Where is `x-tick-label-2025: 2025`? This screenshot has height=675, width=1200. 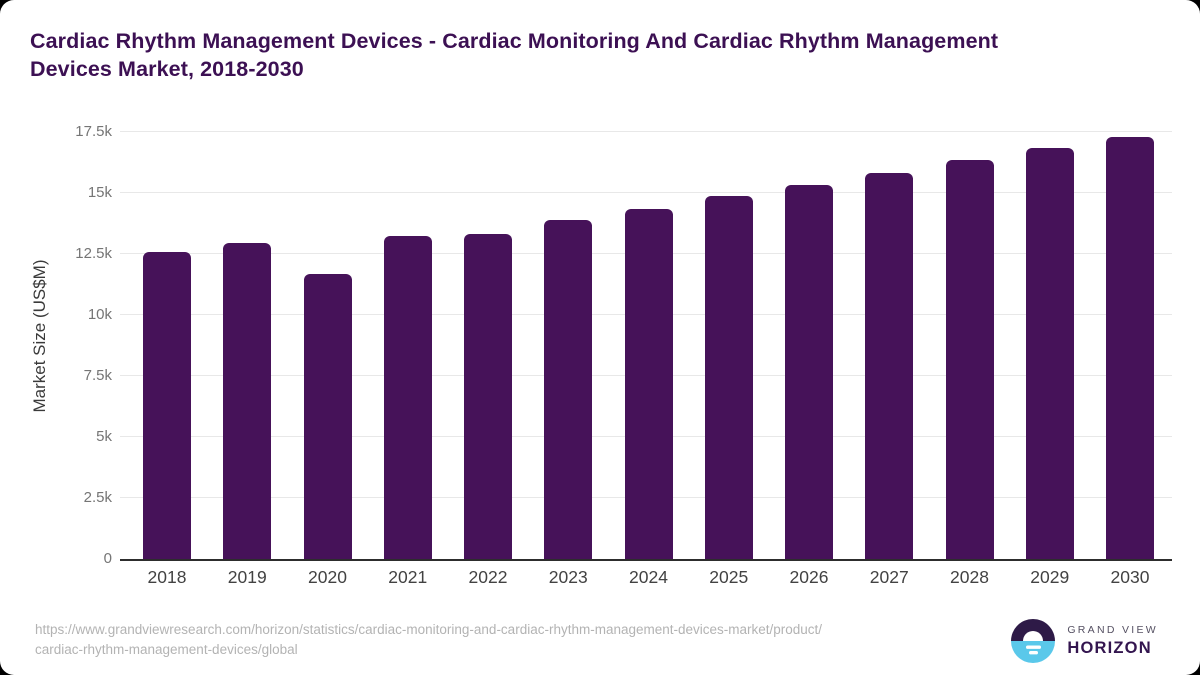
x-tick-label-2025: 2025 is located at coordinates (729, 577).